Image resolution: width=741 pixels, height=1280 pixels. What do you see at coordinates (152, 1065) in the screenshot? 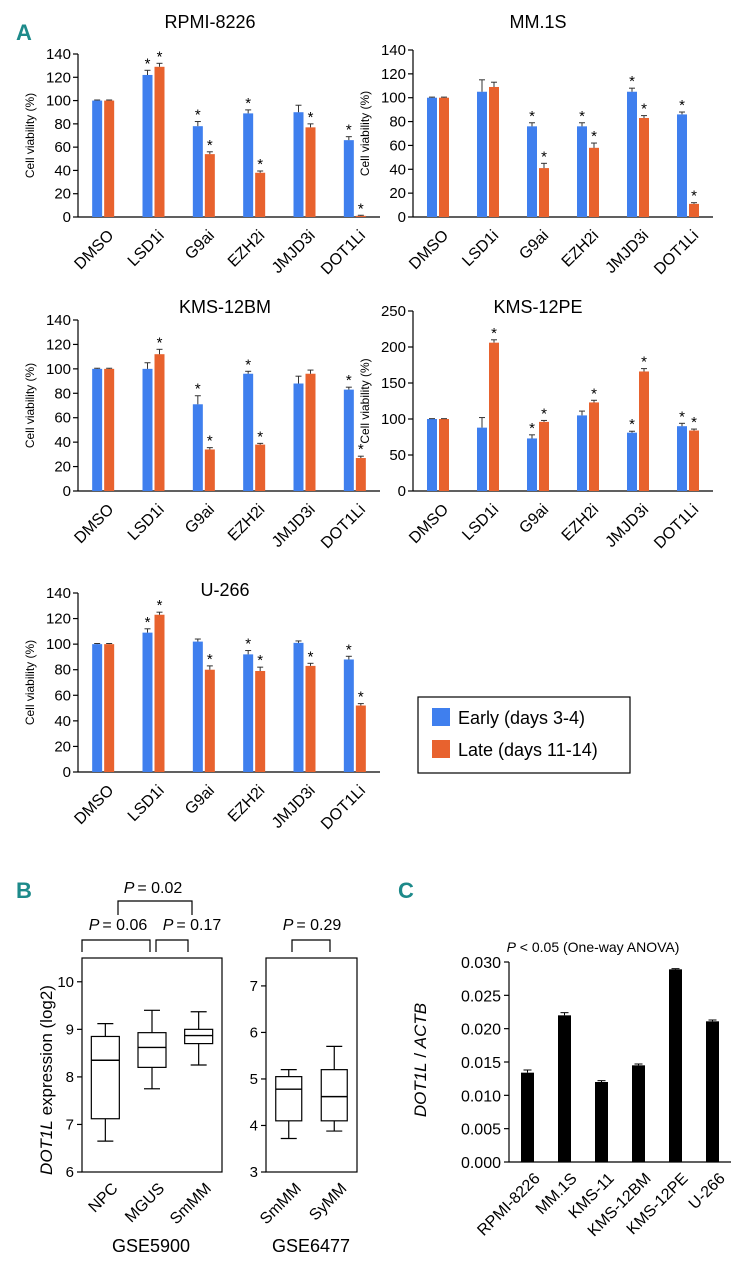
I see `plot-frame` at bounding box center [152, 1065].